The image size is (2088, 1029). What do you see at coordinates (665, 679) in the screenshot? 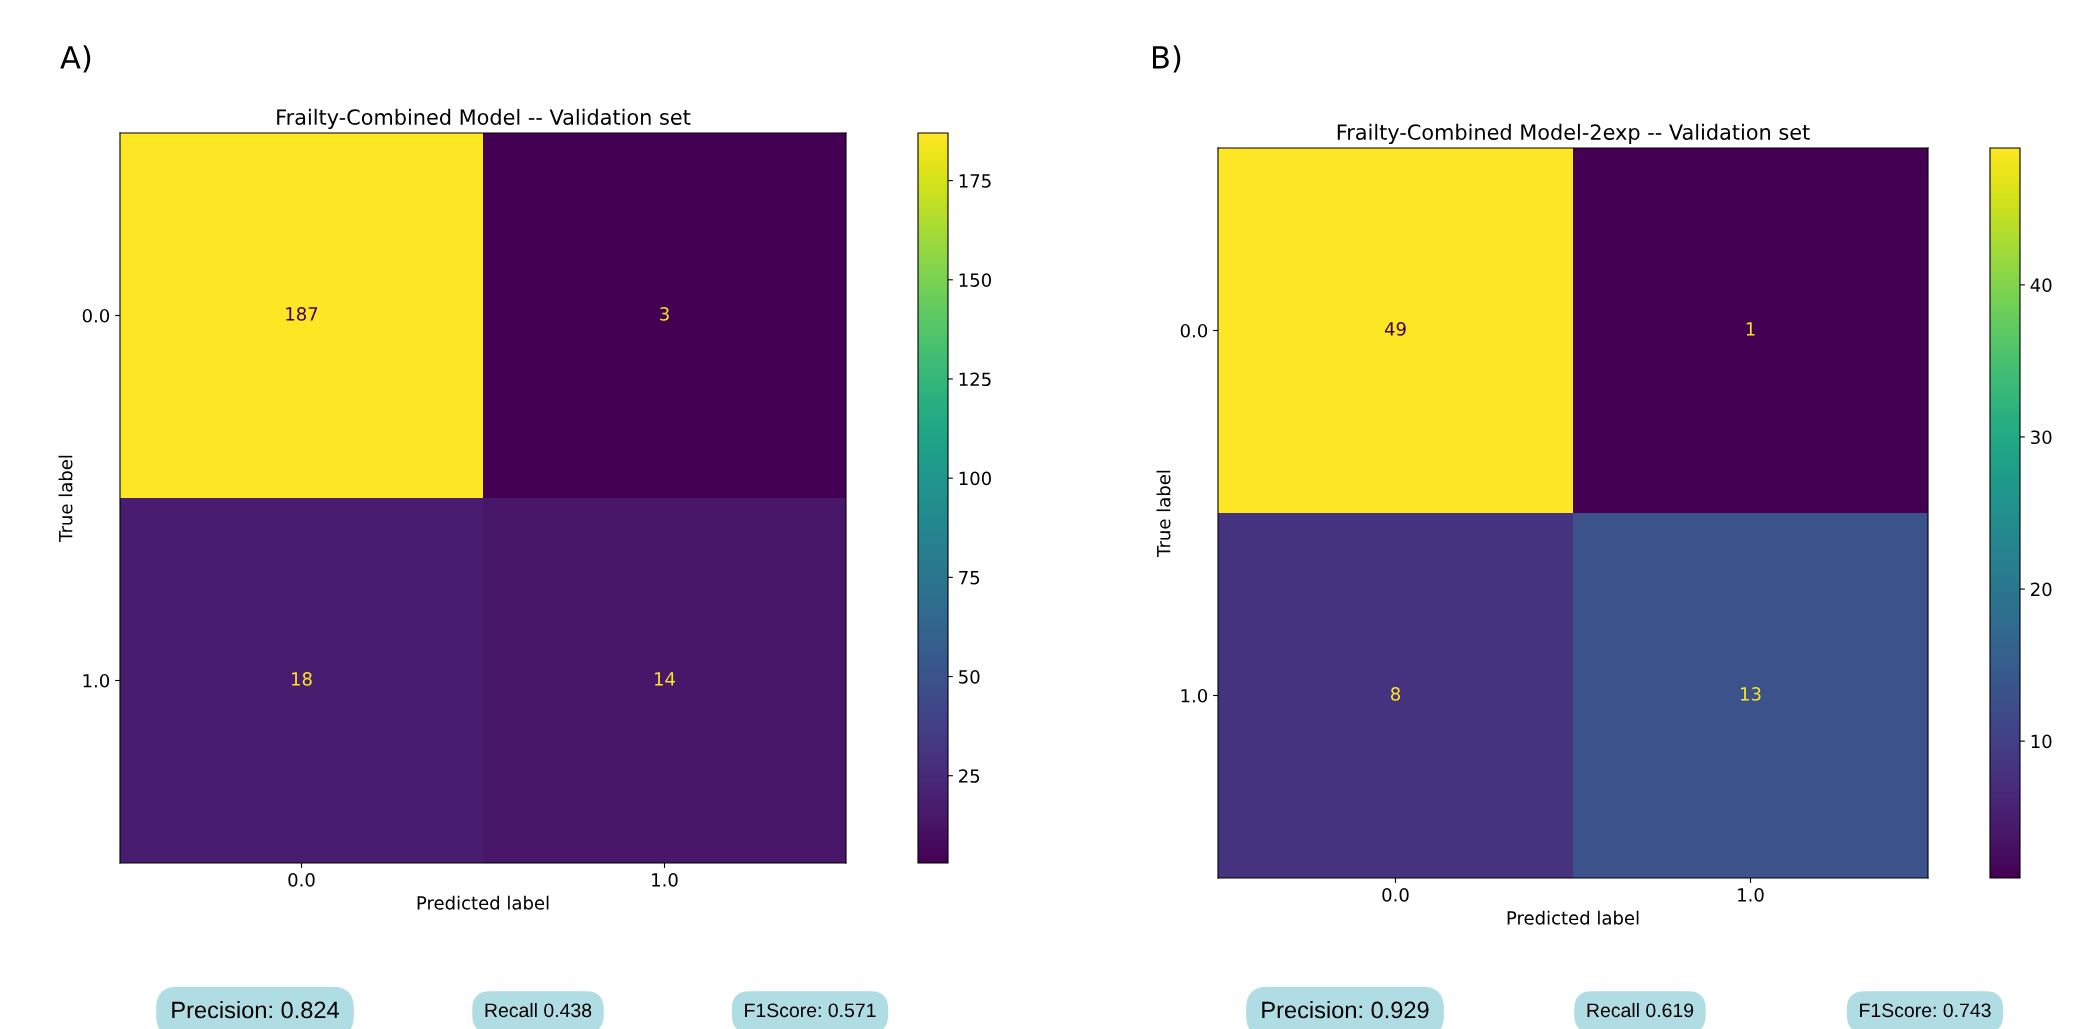
I see `data-label: 14` at bounding box center [665, 679].